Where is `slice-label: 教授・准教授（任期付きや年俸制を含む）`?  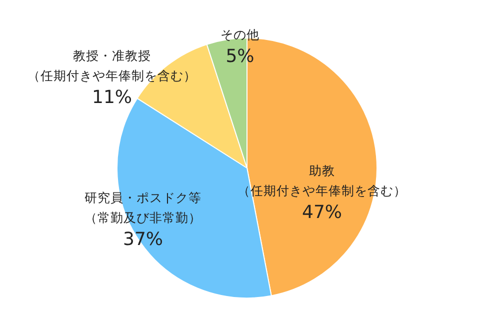
slice-label: 教授・准教授（任期付きや年俸制を含む） is located at coordinates (112, 65).